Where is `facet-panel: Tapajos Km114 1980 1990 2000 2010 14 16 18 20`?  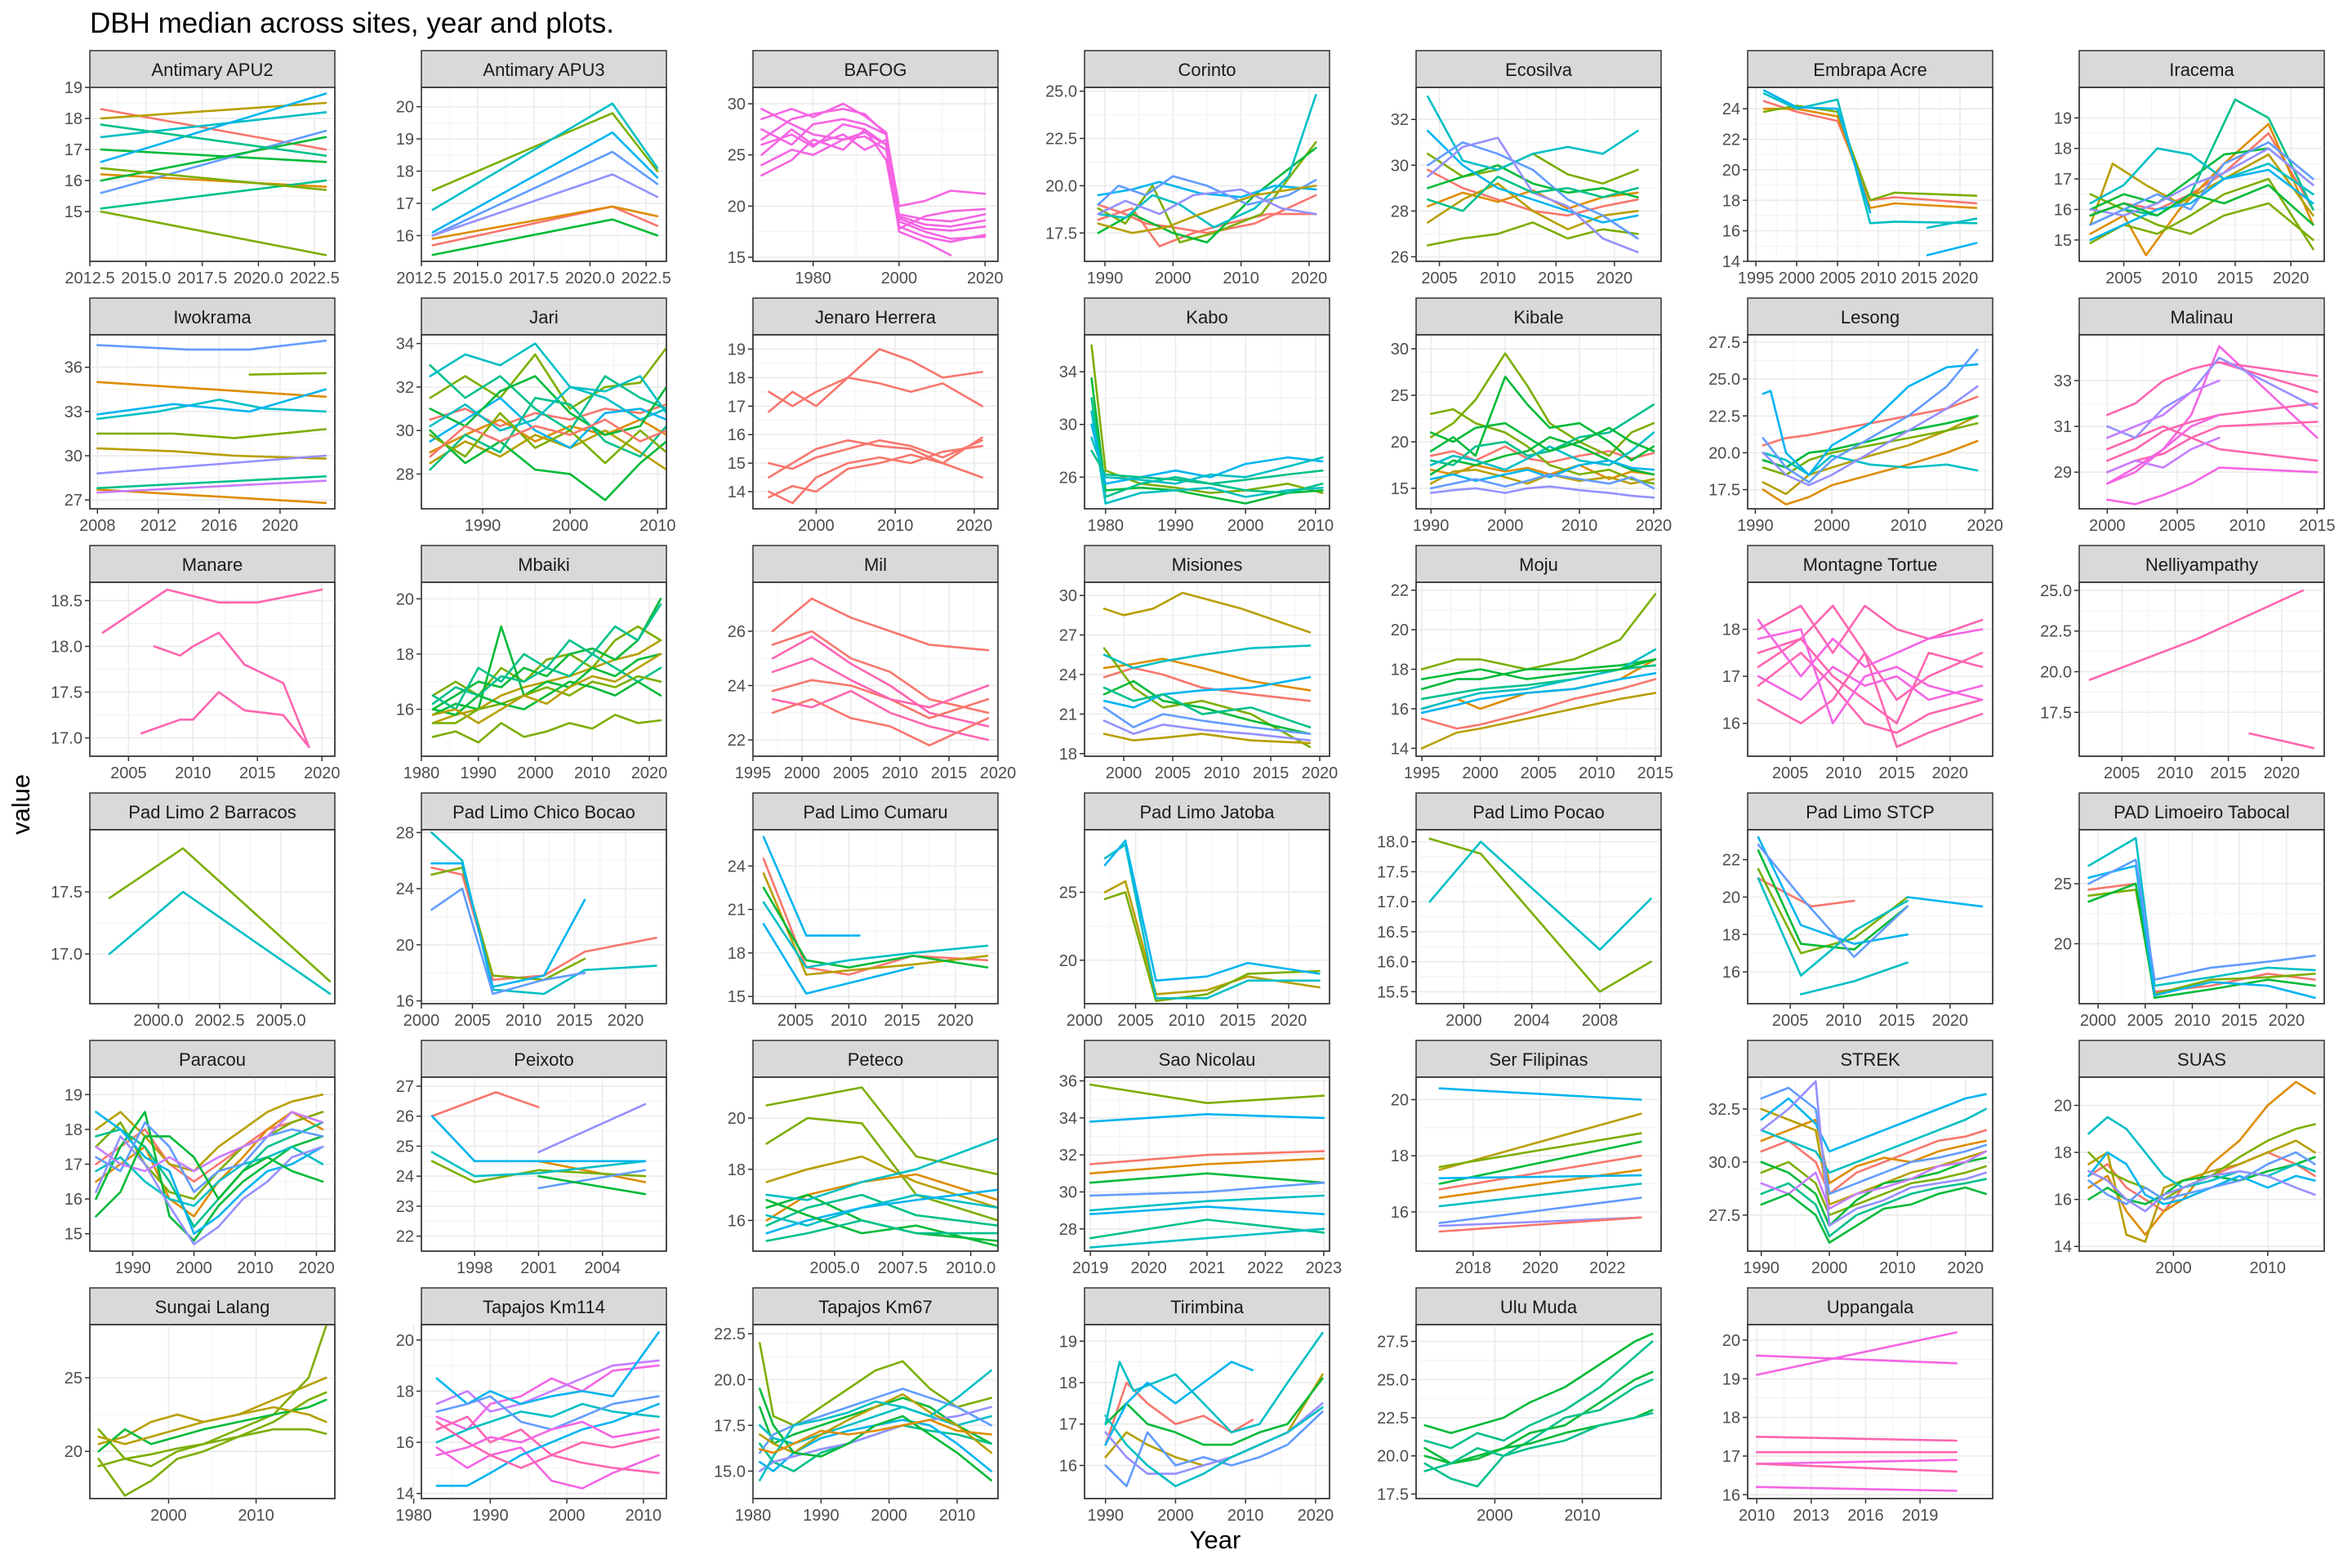 facet-panel: Tapajos Km114 1980 1990 2000 2010 14 16 18 20 is located at coordinates (531, 1406).